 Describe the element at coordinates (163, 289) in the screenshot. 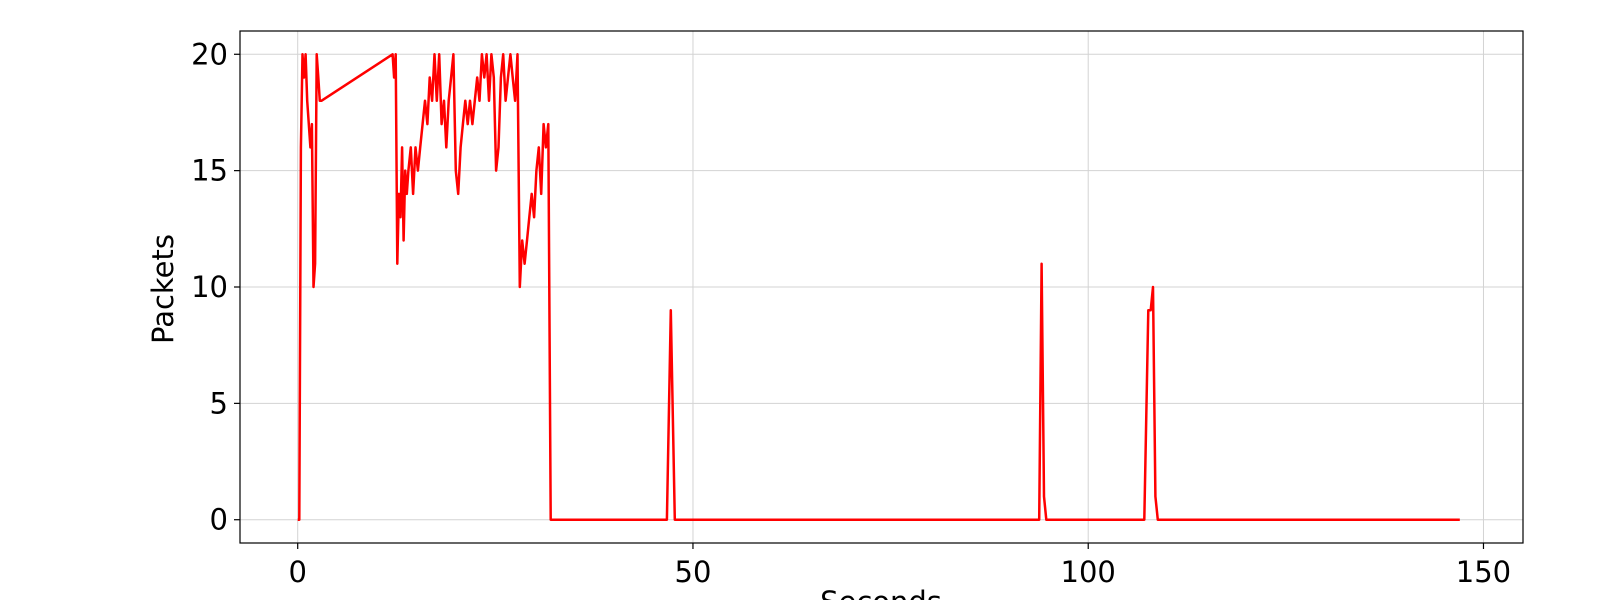

I see `y-axis-title: Packets` at that location.